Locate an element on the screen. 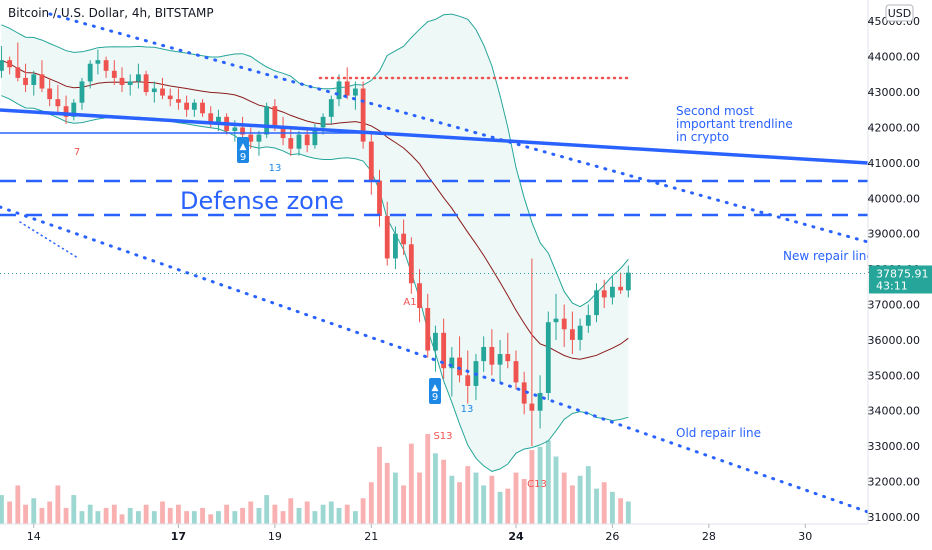  currency-button: USD is located at coordinates (899, 13).